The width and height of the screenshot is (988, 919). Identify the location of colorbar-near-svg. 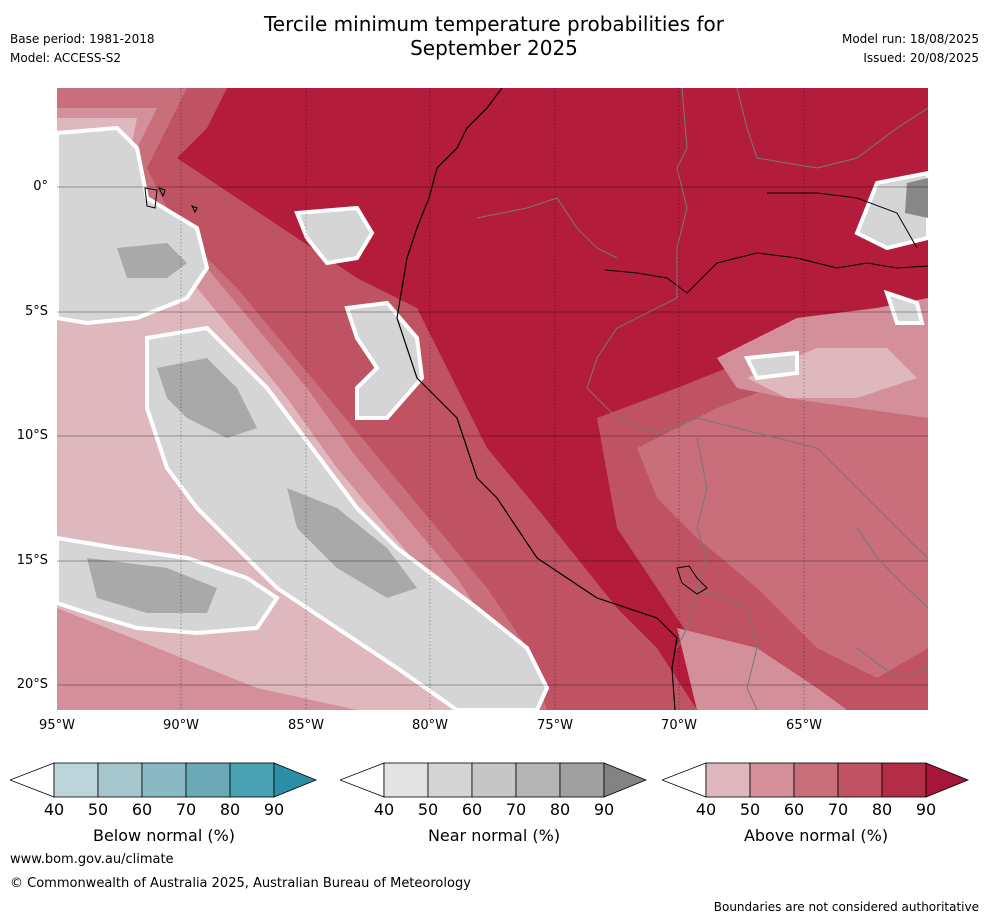
(493, 780).